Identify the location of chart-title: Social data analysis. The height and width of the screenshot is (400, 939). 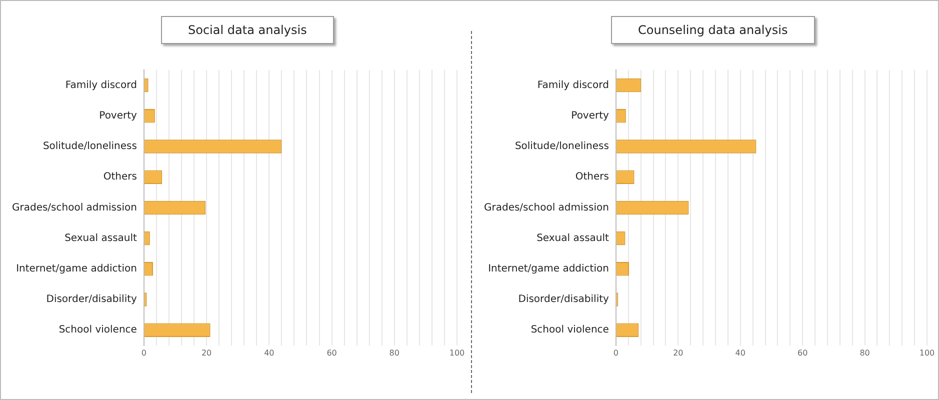
(247, 30).